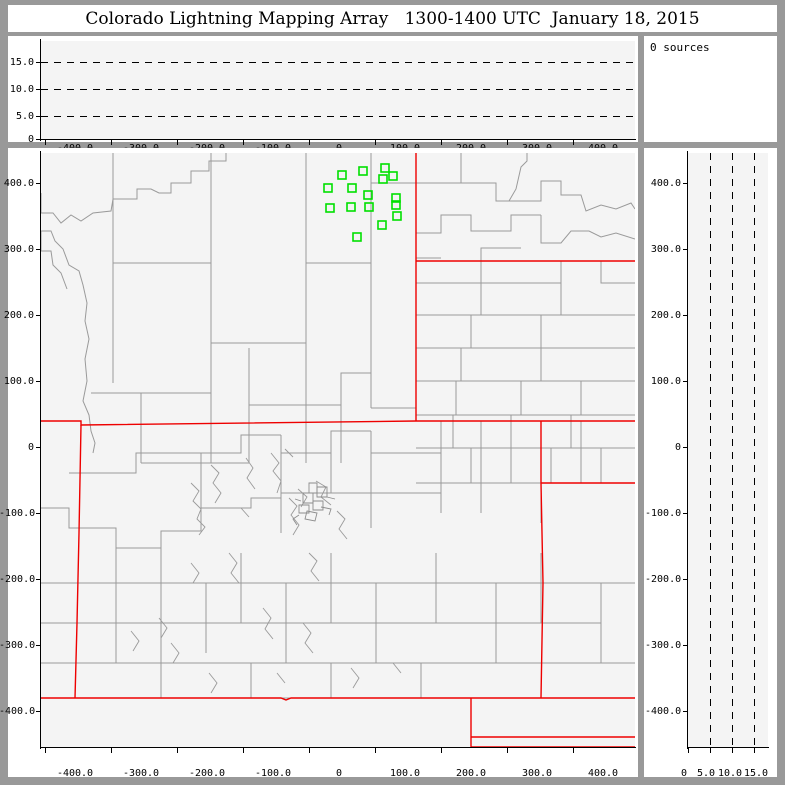 The image size is (785, 785). Describe the element at coordinates (207, 773) in the screenshot. I see `map-x-tick-label: -200.0` at that location.